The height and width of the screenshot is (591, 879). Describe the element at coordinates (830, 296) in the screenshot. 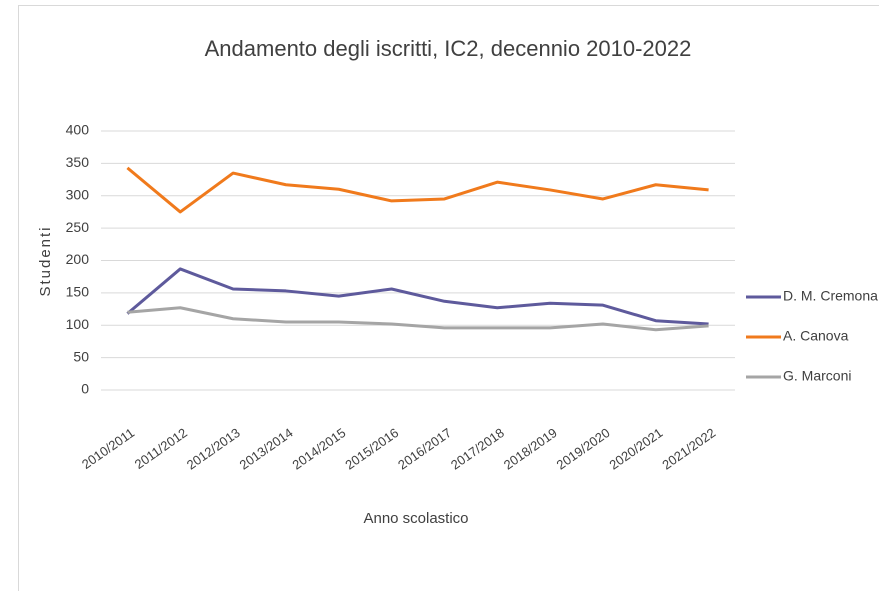

I see `legend-label: D. M. Cremona` at that location.